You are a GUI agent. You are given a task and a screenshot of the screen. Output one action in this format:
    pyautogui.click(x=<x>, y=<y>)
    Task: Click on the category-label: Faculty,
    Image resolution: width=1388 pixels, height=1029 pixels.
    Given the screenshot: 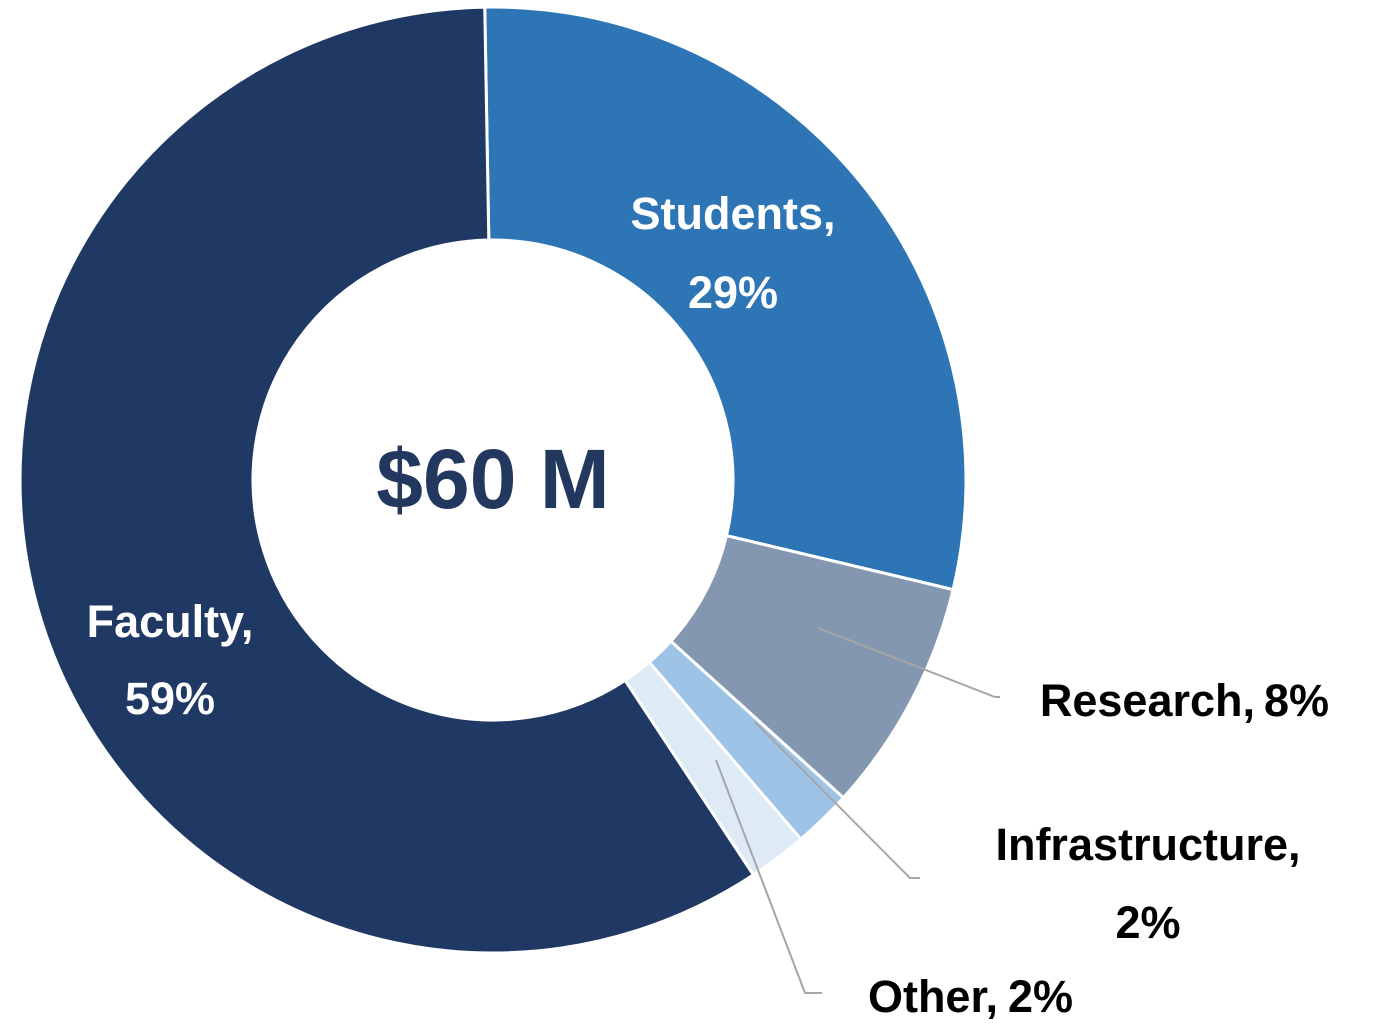 What is the action you would take?
    pyautogui.click(x=170, y=621)
    